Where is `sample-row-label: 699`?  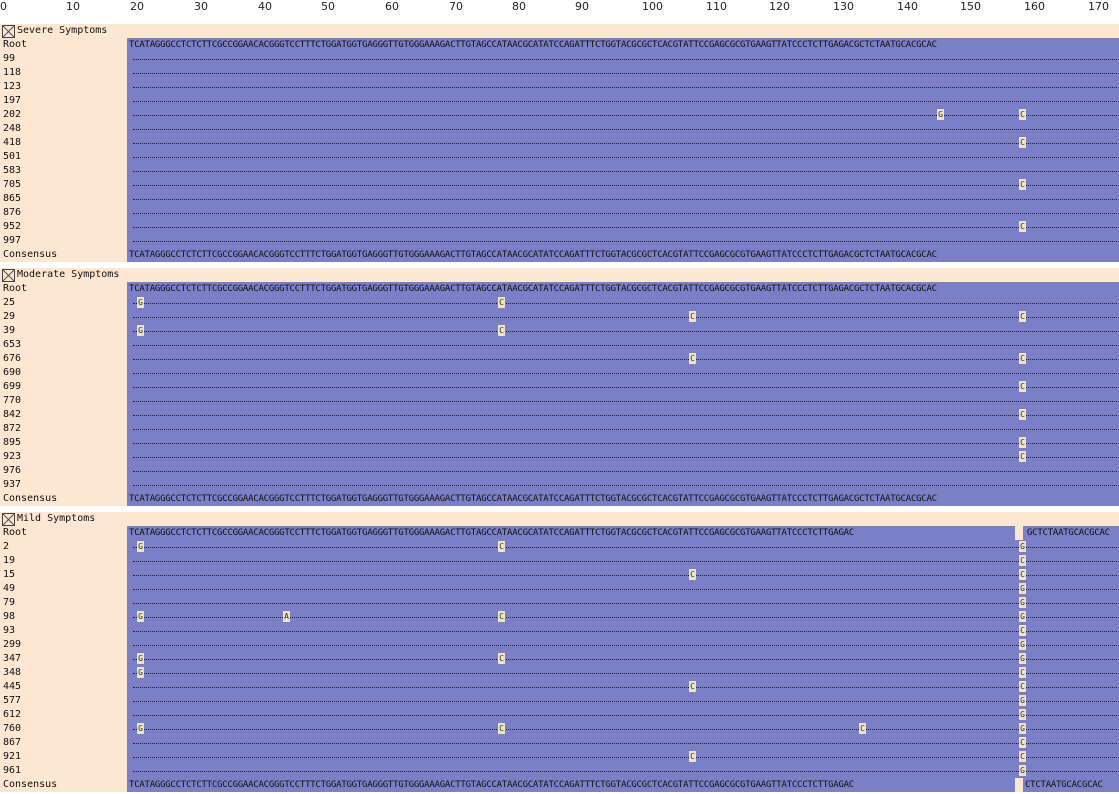 sample-row-label: 699 is located at coordinates (12, 386).